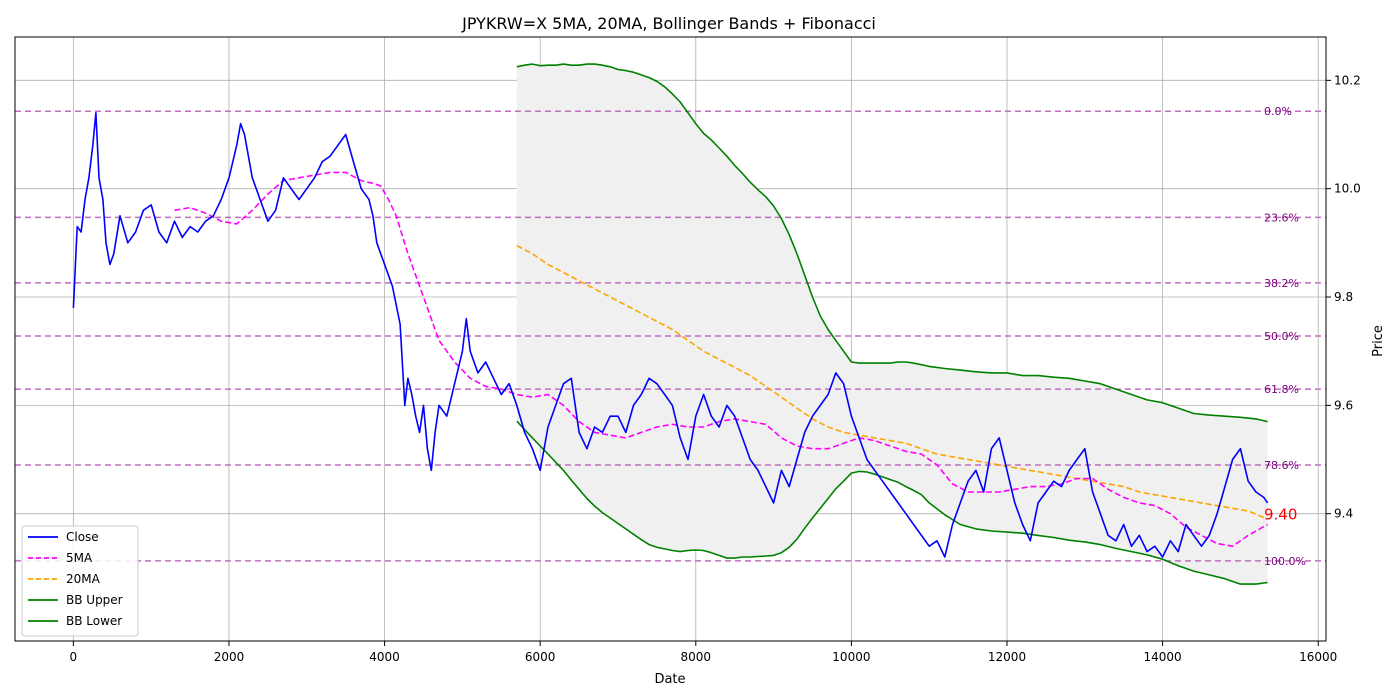  I want to click on fib-label-0: 0.0%, so click(1278, 111).